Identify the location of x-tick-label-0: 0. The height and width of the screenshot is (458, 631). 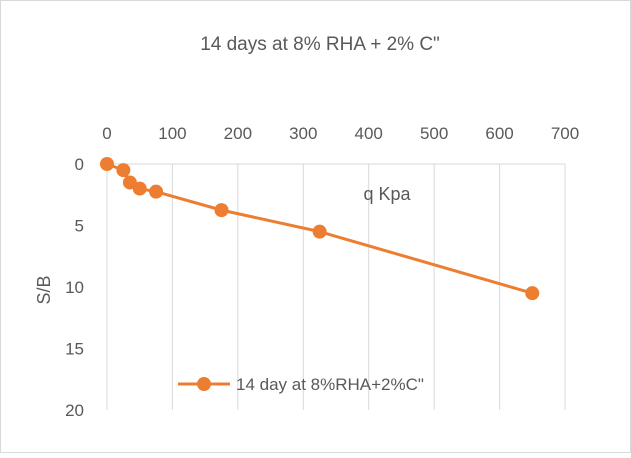
(106, 133).